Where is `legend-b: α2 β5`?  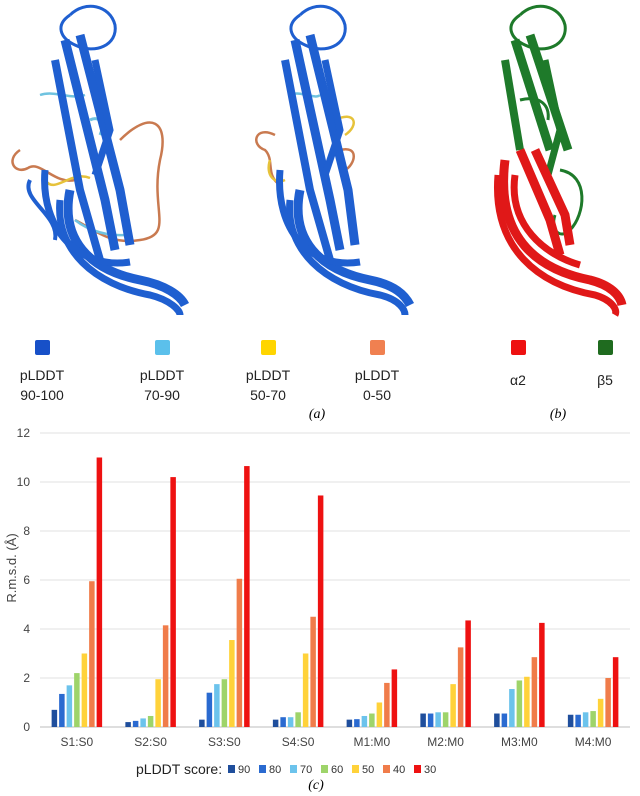
legend-b: α2 β5 is located at coordinates (561, 364).